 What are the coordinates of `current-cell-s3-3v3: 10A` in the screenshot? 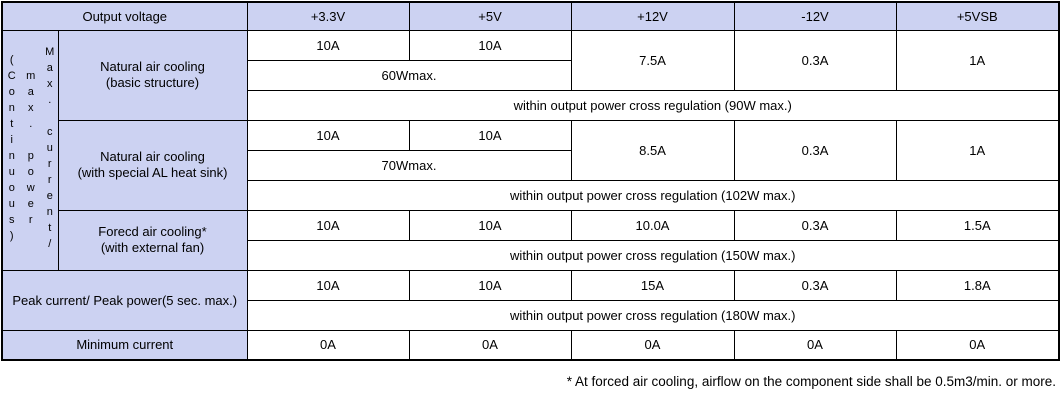 It's located at (328, 225).